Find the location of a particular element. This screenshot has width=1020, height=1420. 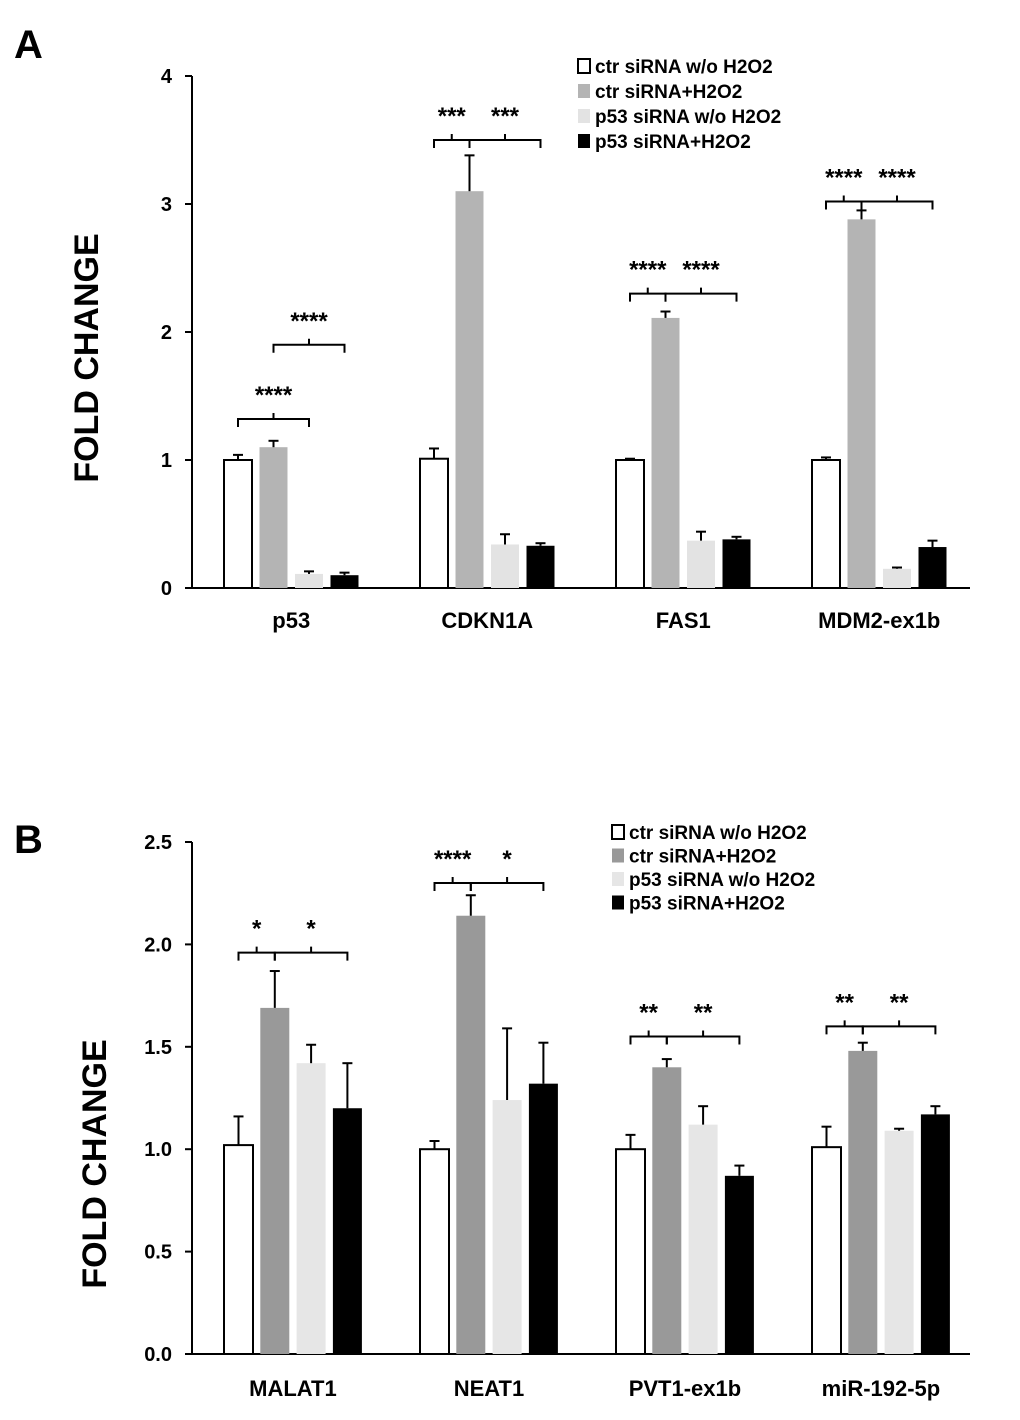

panel-letter-a: A is located at coordinates (28, 45).